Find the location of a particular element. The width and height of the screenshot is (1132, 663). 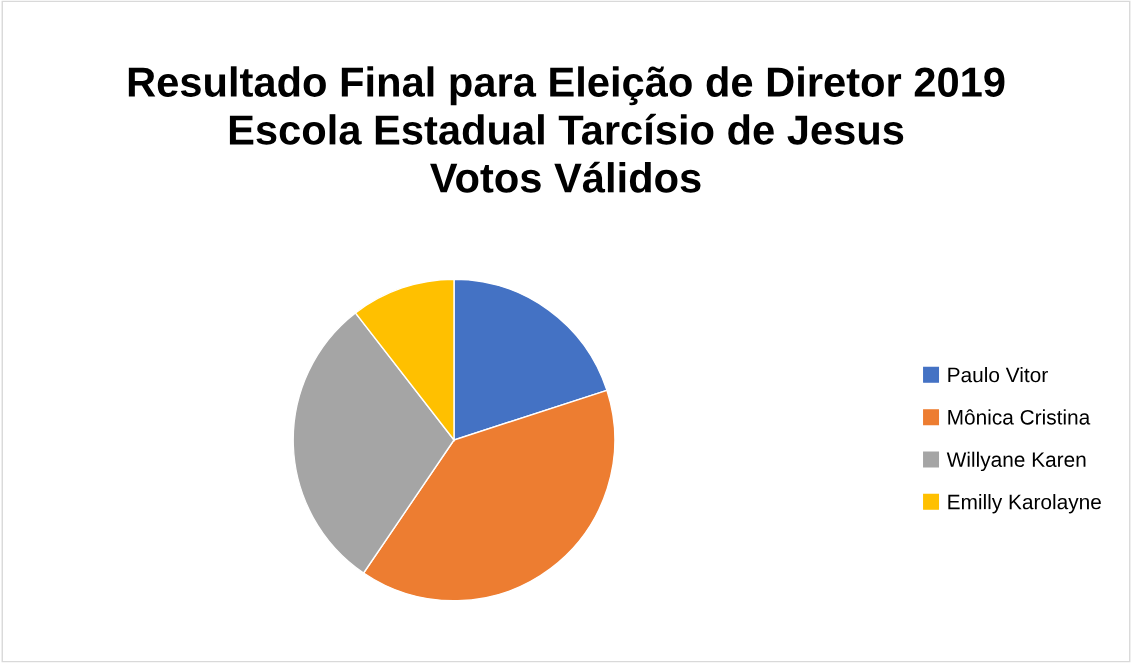

legend-label: Emilly Karolayne is located at coordinates (1024, 504).